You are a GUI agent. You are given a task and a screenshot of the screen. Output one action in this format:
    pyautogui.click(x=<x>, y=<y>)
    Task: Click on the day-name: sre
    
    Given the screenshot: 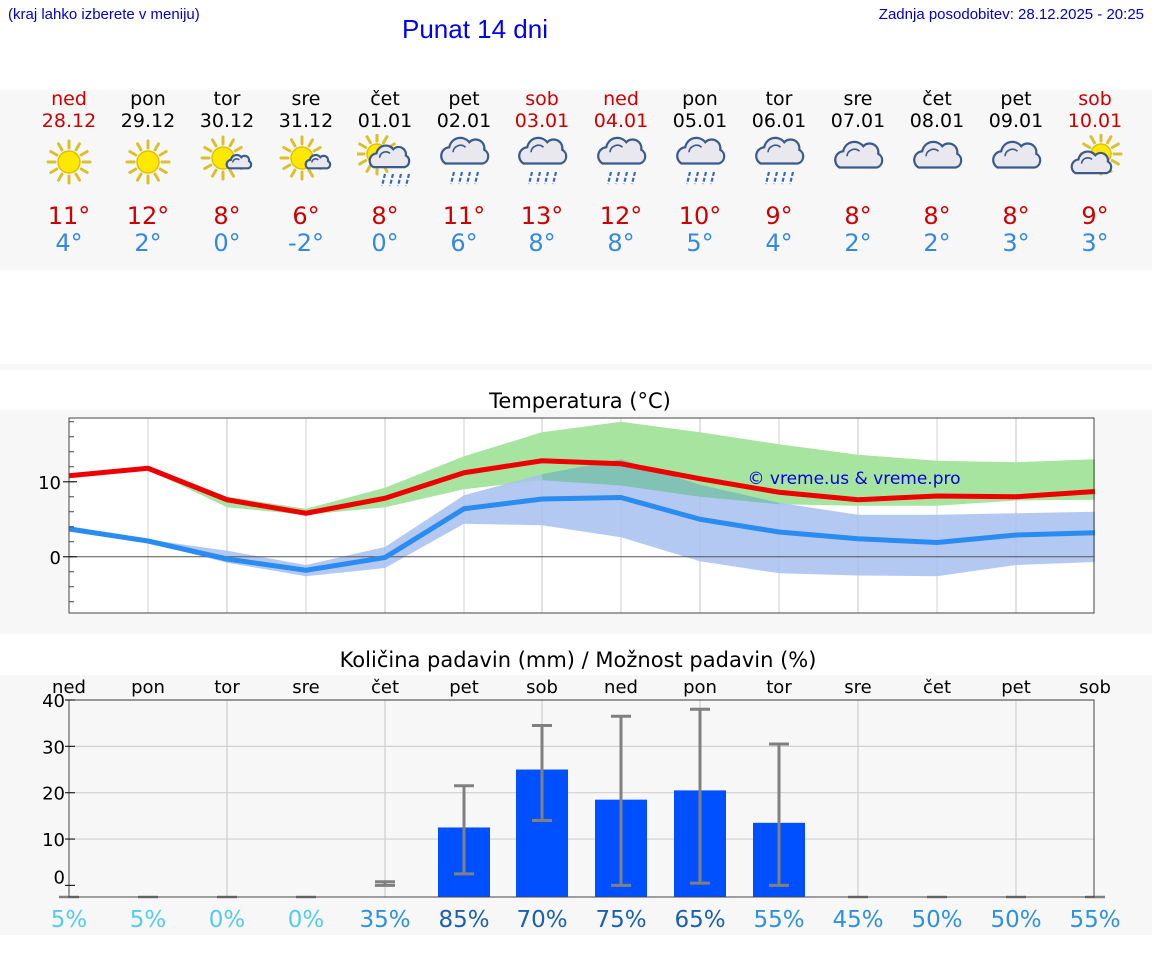 What is the action you would take?
    pyautogui.click(x=306, y=99)
    